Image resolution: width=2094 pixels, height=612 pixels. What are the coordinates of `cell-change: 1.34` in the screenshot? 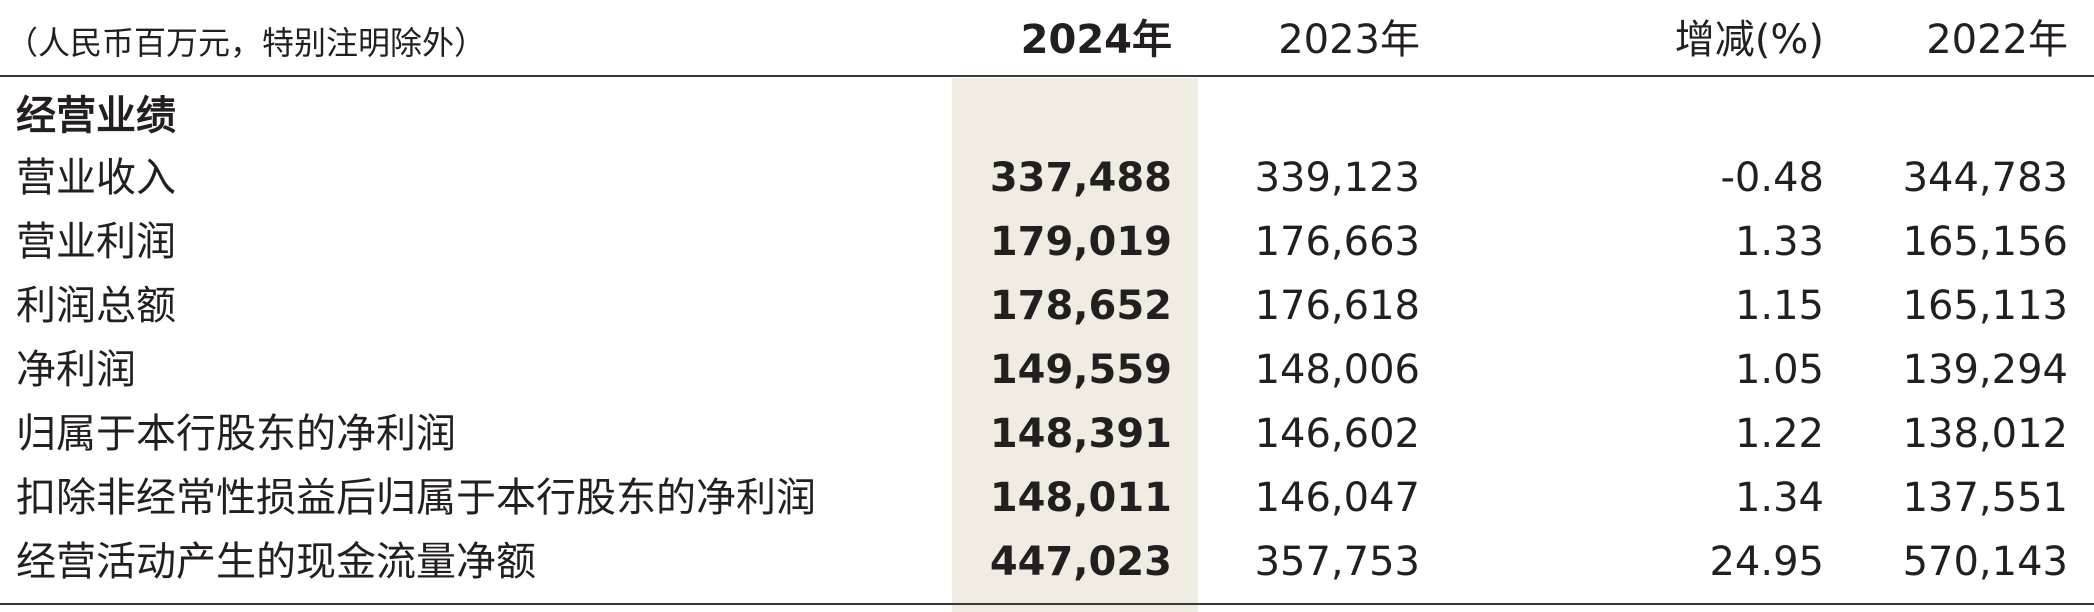 It's located at (1779, 498).